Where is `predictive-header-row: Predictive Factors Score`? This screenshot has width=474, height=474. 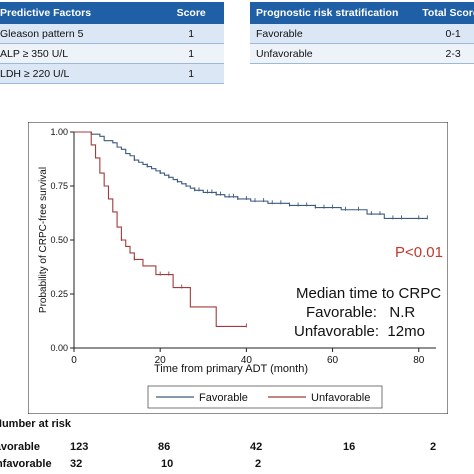
predictive-header-row: Predictive Factors Score is located at coordinates (112, 13).